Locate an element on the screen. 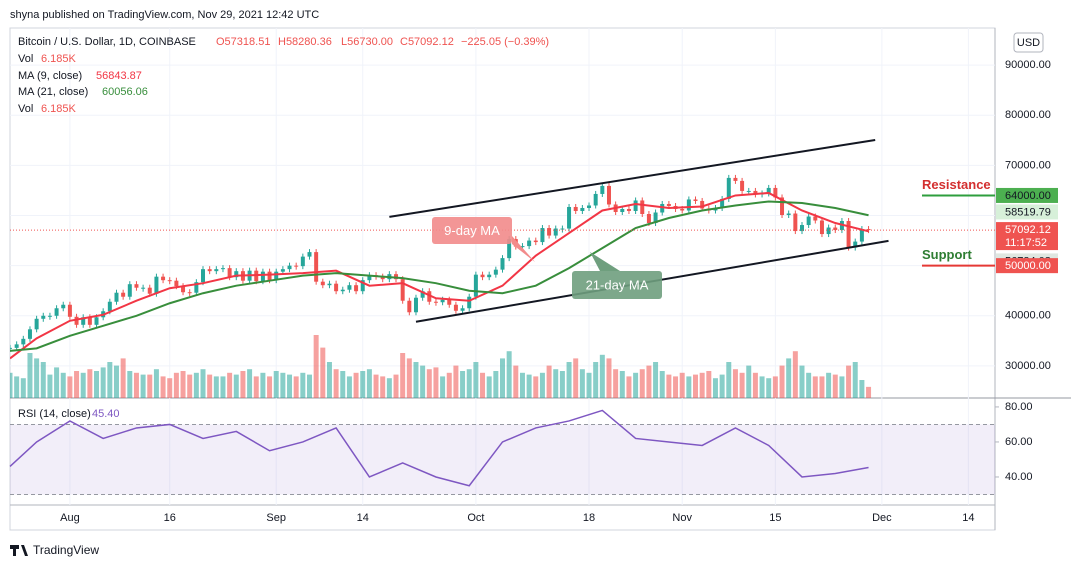 The image size is (1071, 568). high: H58280.36 is located at coordinates (305, 42).